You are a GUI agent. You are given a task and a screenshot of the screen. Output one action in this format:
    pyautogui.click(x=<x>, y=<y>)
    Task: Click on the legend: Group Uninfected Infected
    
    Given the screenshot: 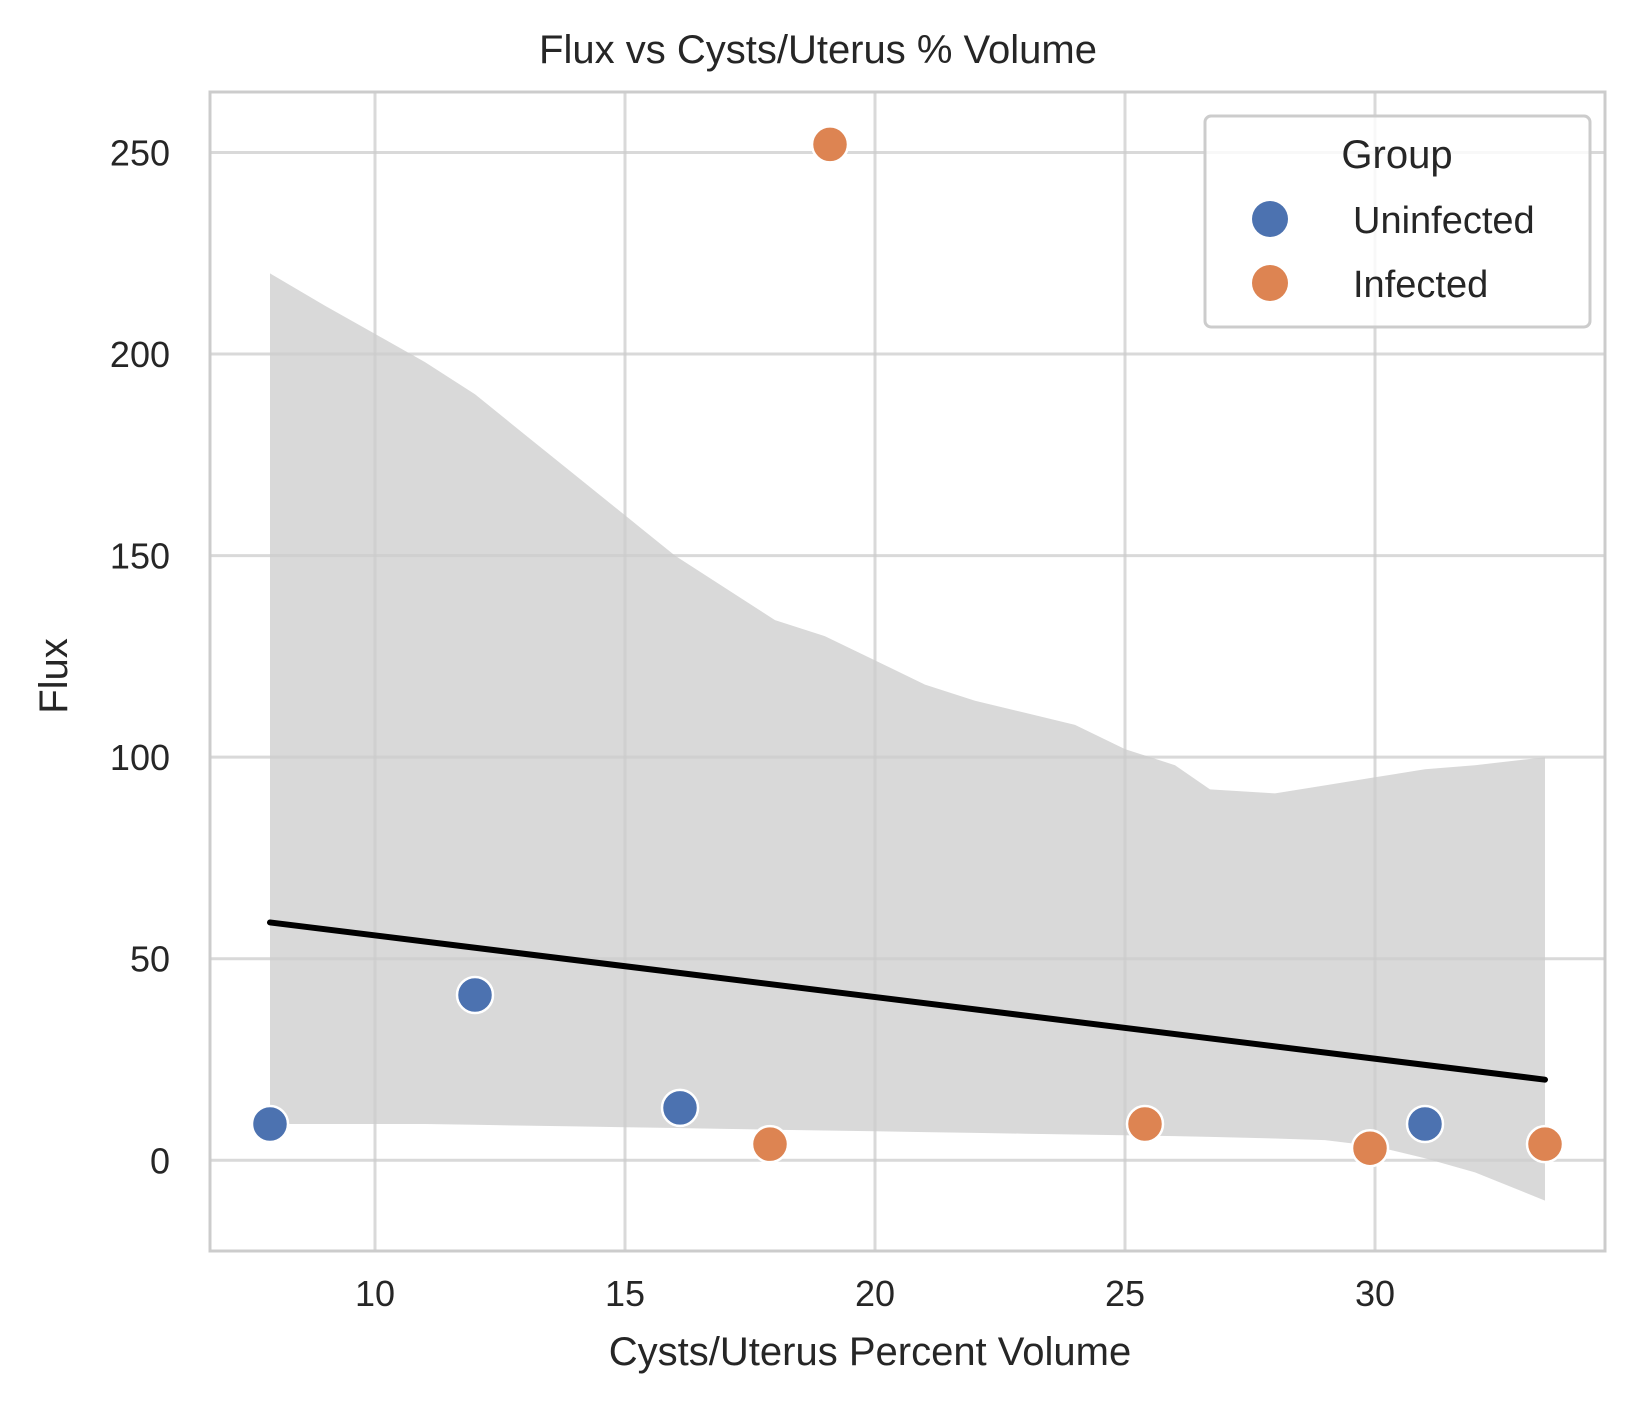 What is the action you would take?
    pyautogui.click(x=1397, y=221)
    